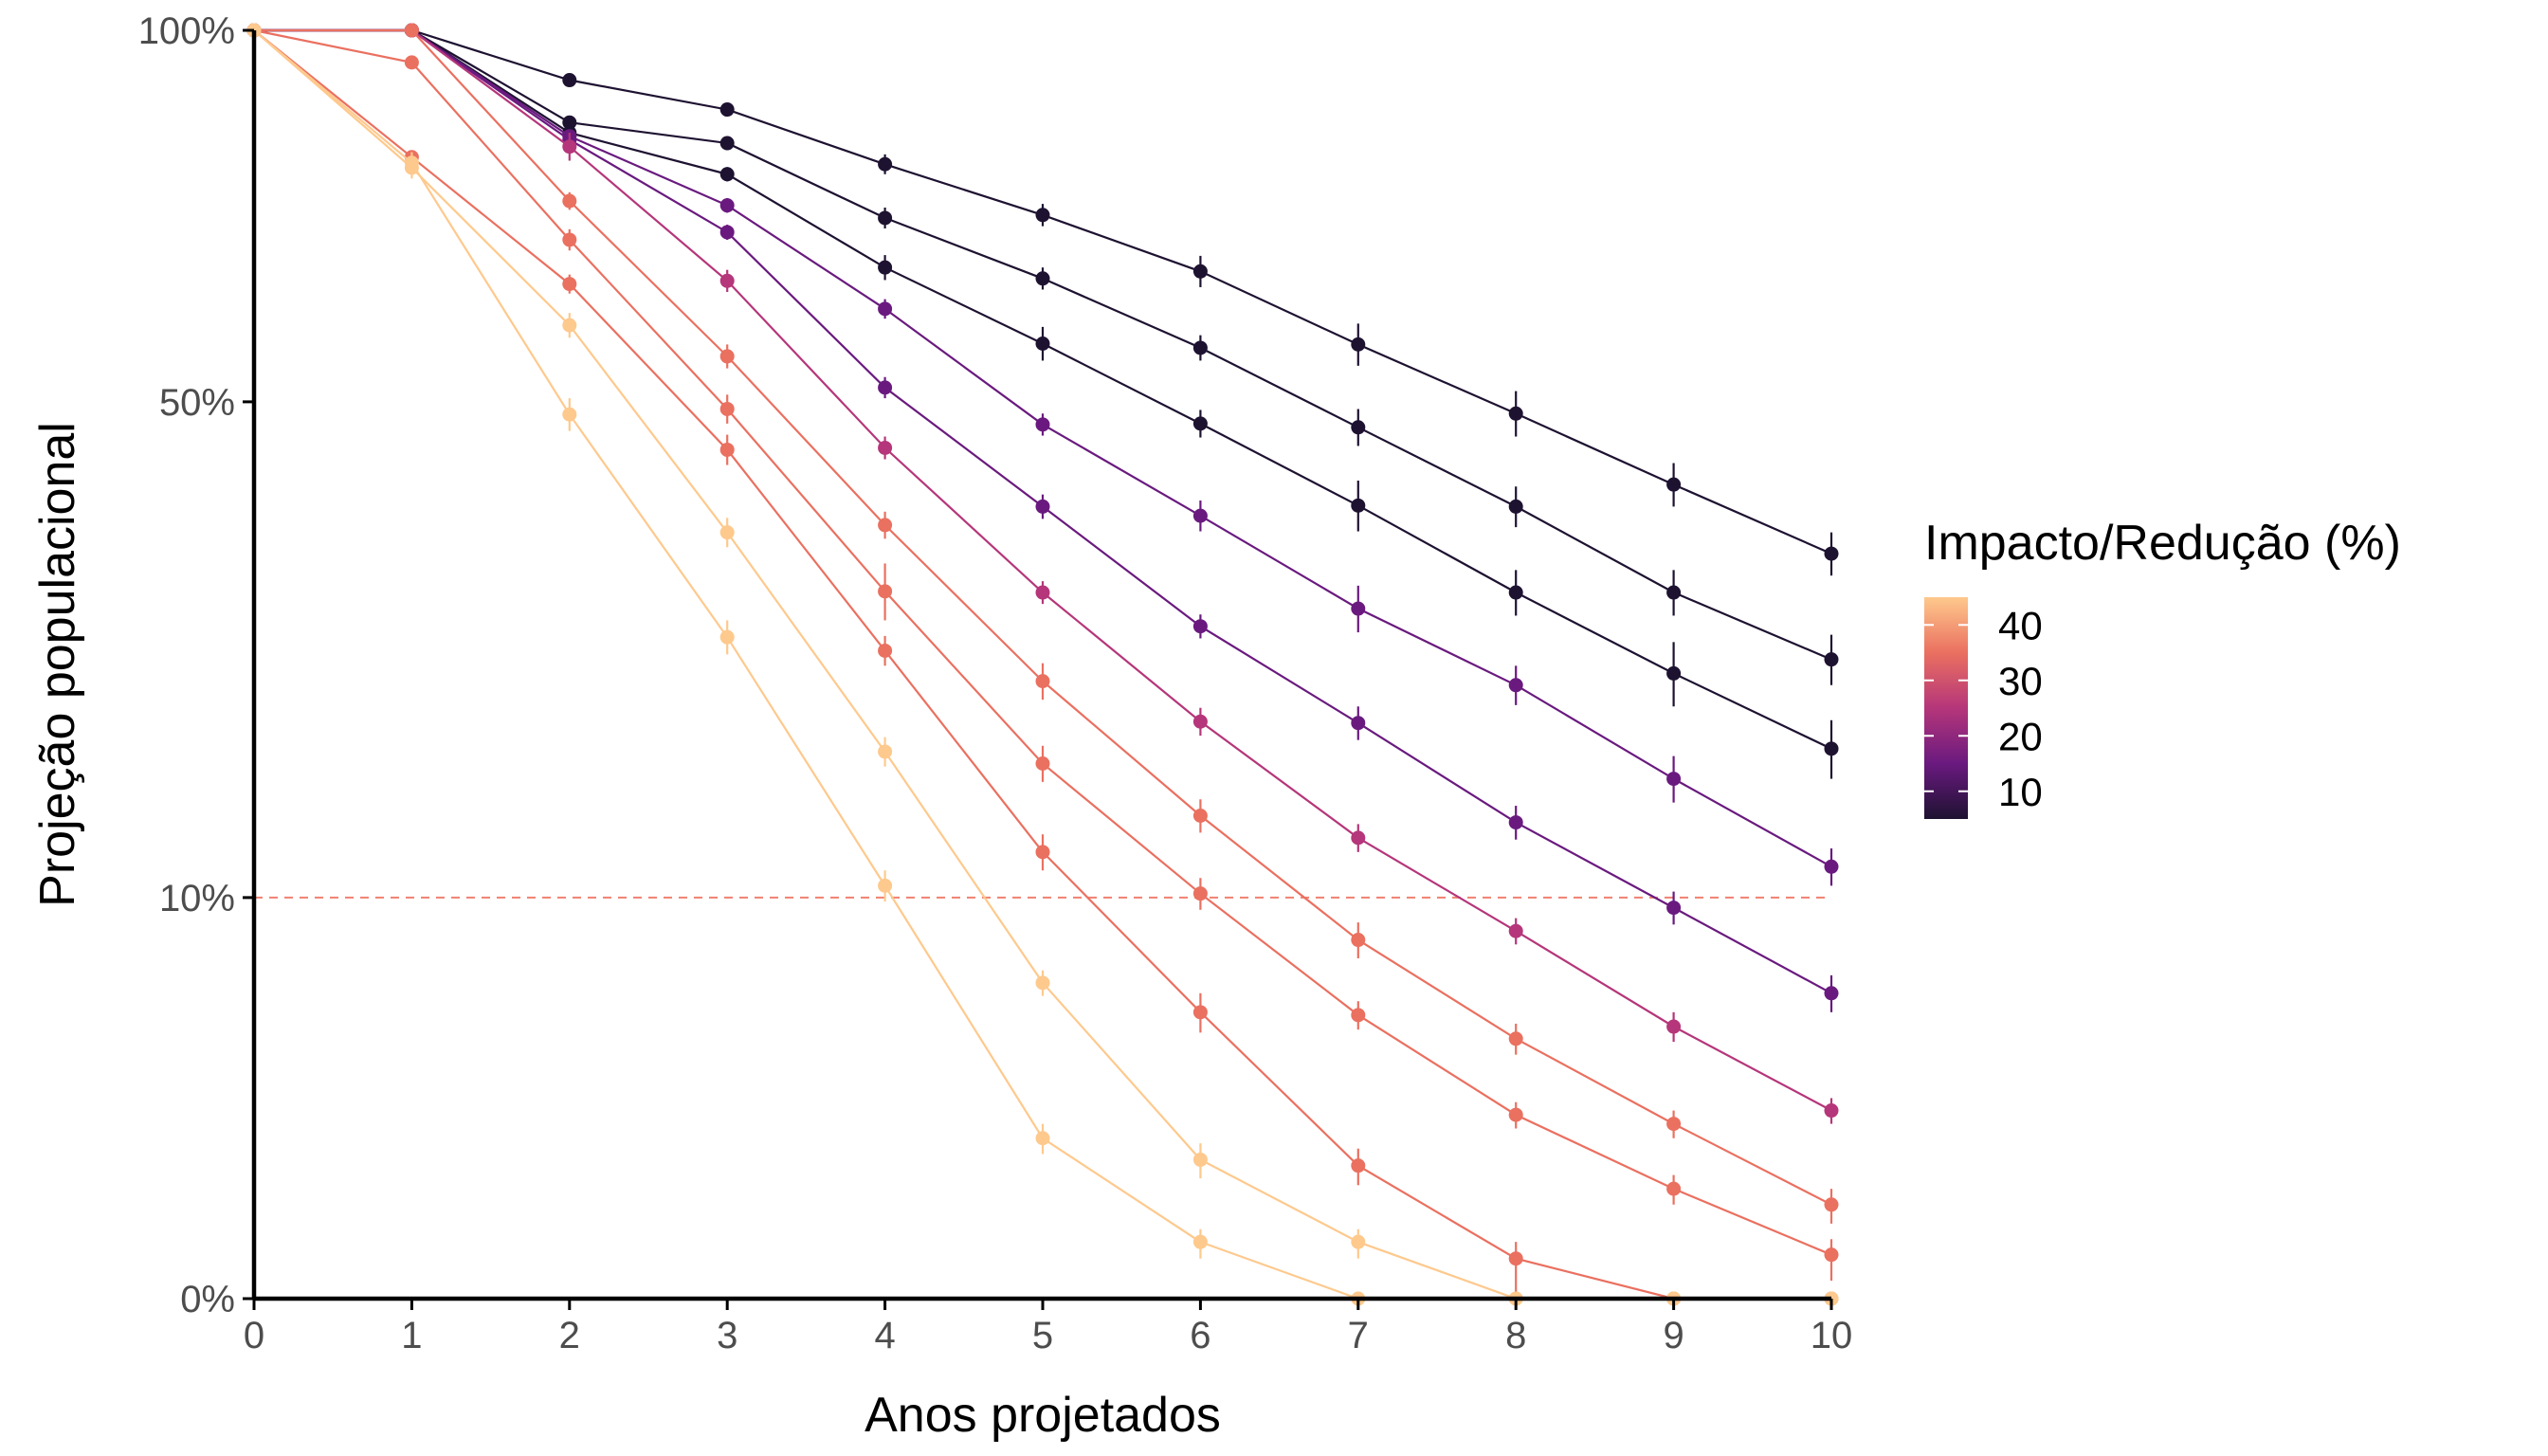 This screenshot has width=2548, height=1456. Describe the element at coordinates (2162, 667) in the screenshot. I see `legend: Impacto/Redução (%) 40 30 20 10` at that location.